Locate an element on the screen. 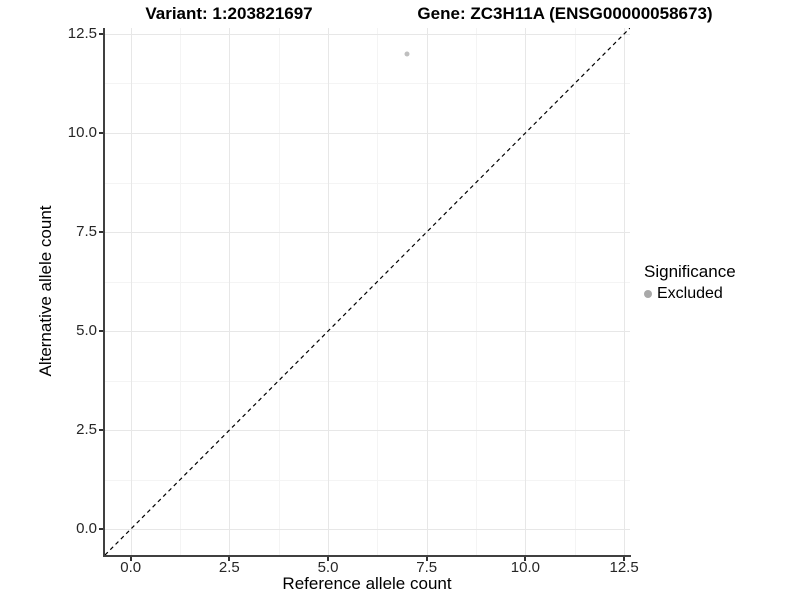  legend-item-label: Excluded is located at coordinates (690, 293).